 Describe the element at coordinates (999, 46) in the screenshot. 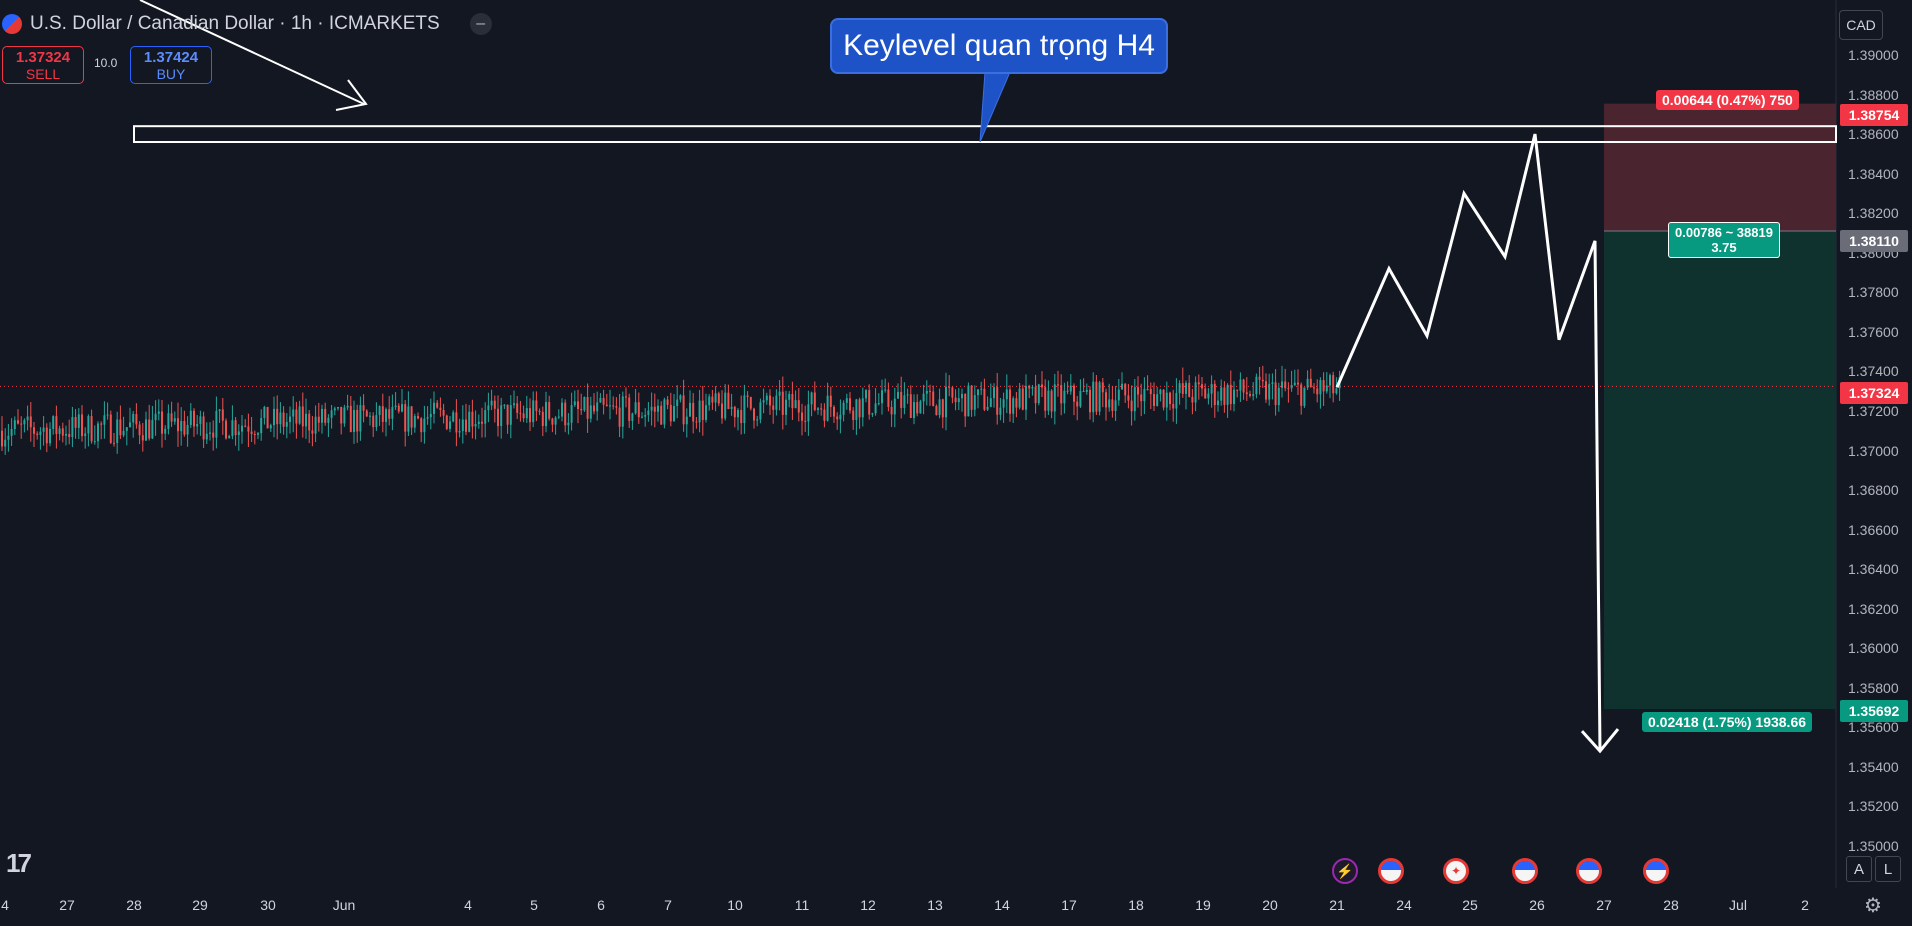

I see `keylevel-callout: Keylevel quan trọng H4` at that location.